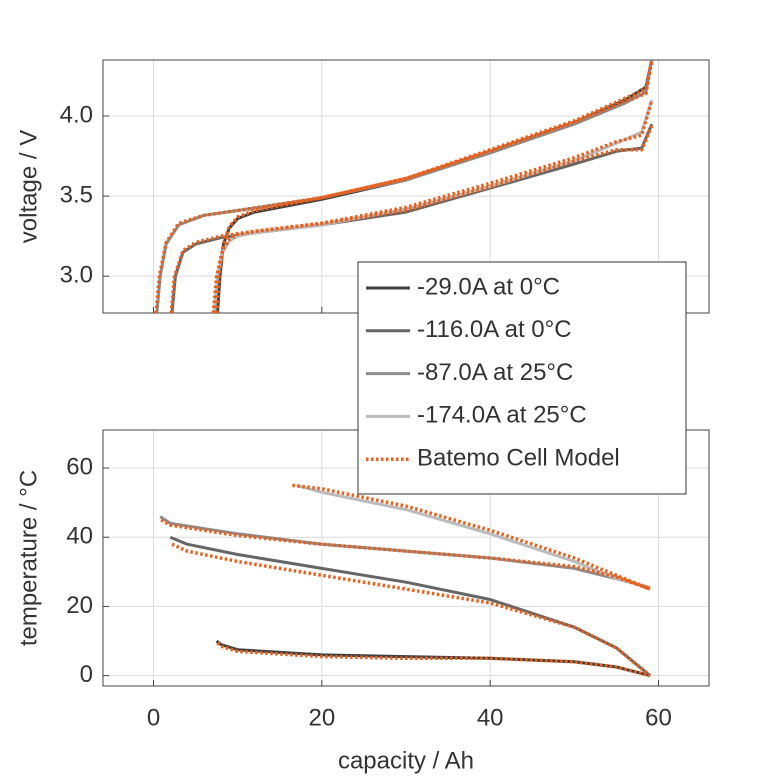  Describe the element at coordinates (406, 760) in the screenshot. I see `x-axis-label: capacity / Ah` at that location.